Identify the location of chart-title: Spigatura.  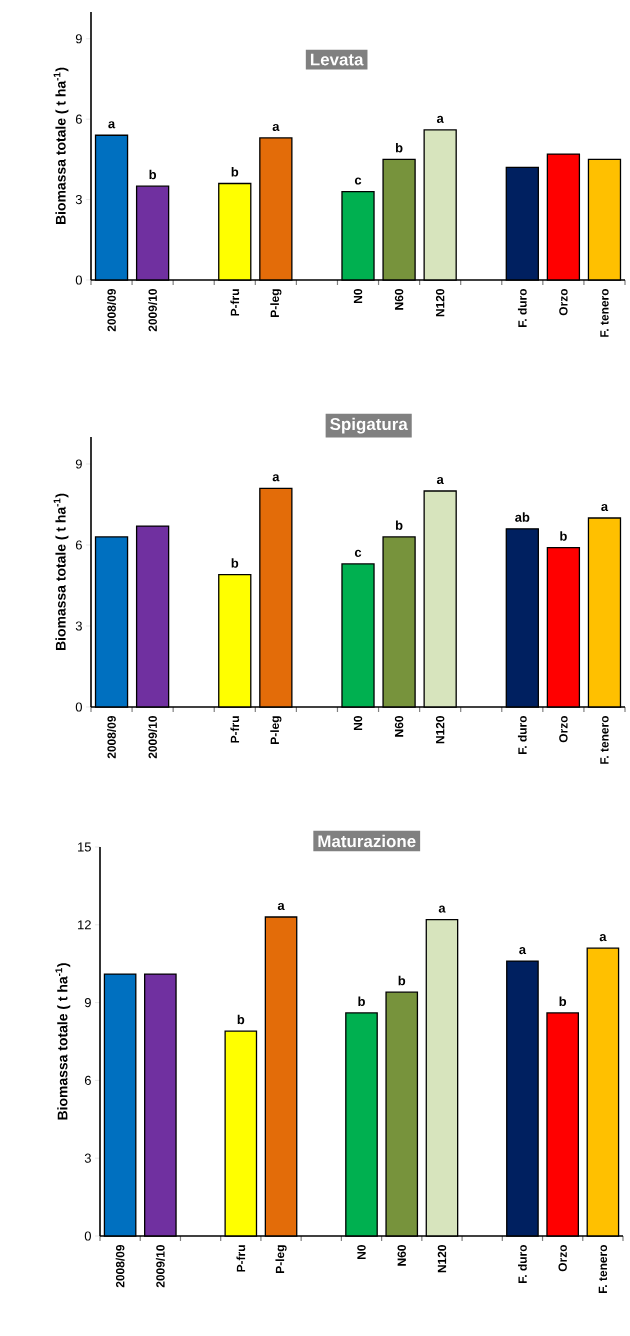
(369, 425).